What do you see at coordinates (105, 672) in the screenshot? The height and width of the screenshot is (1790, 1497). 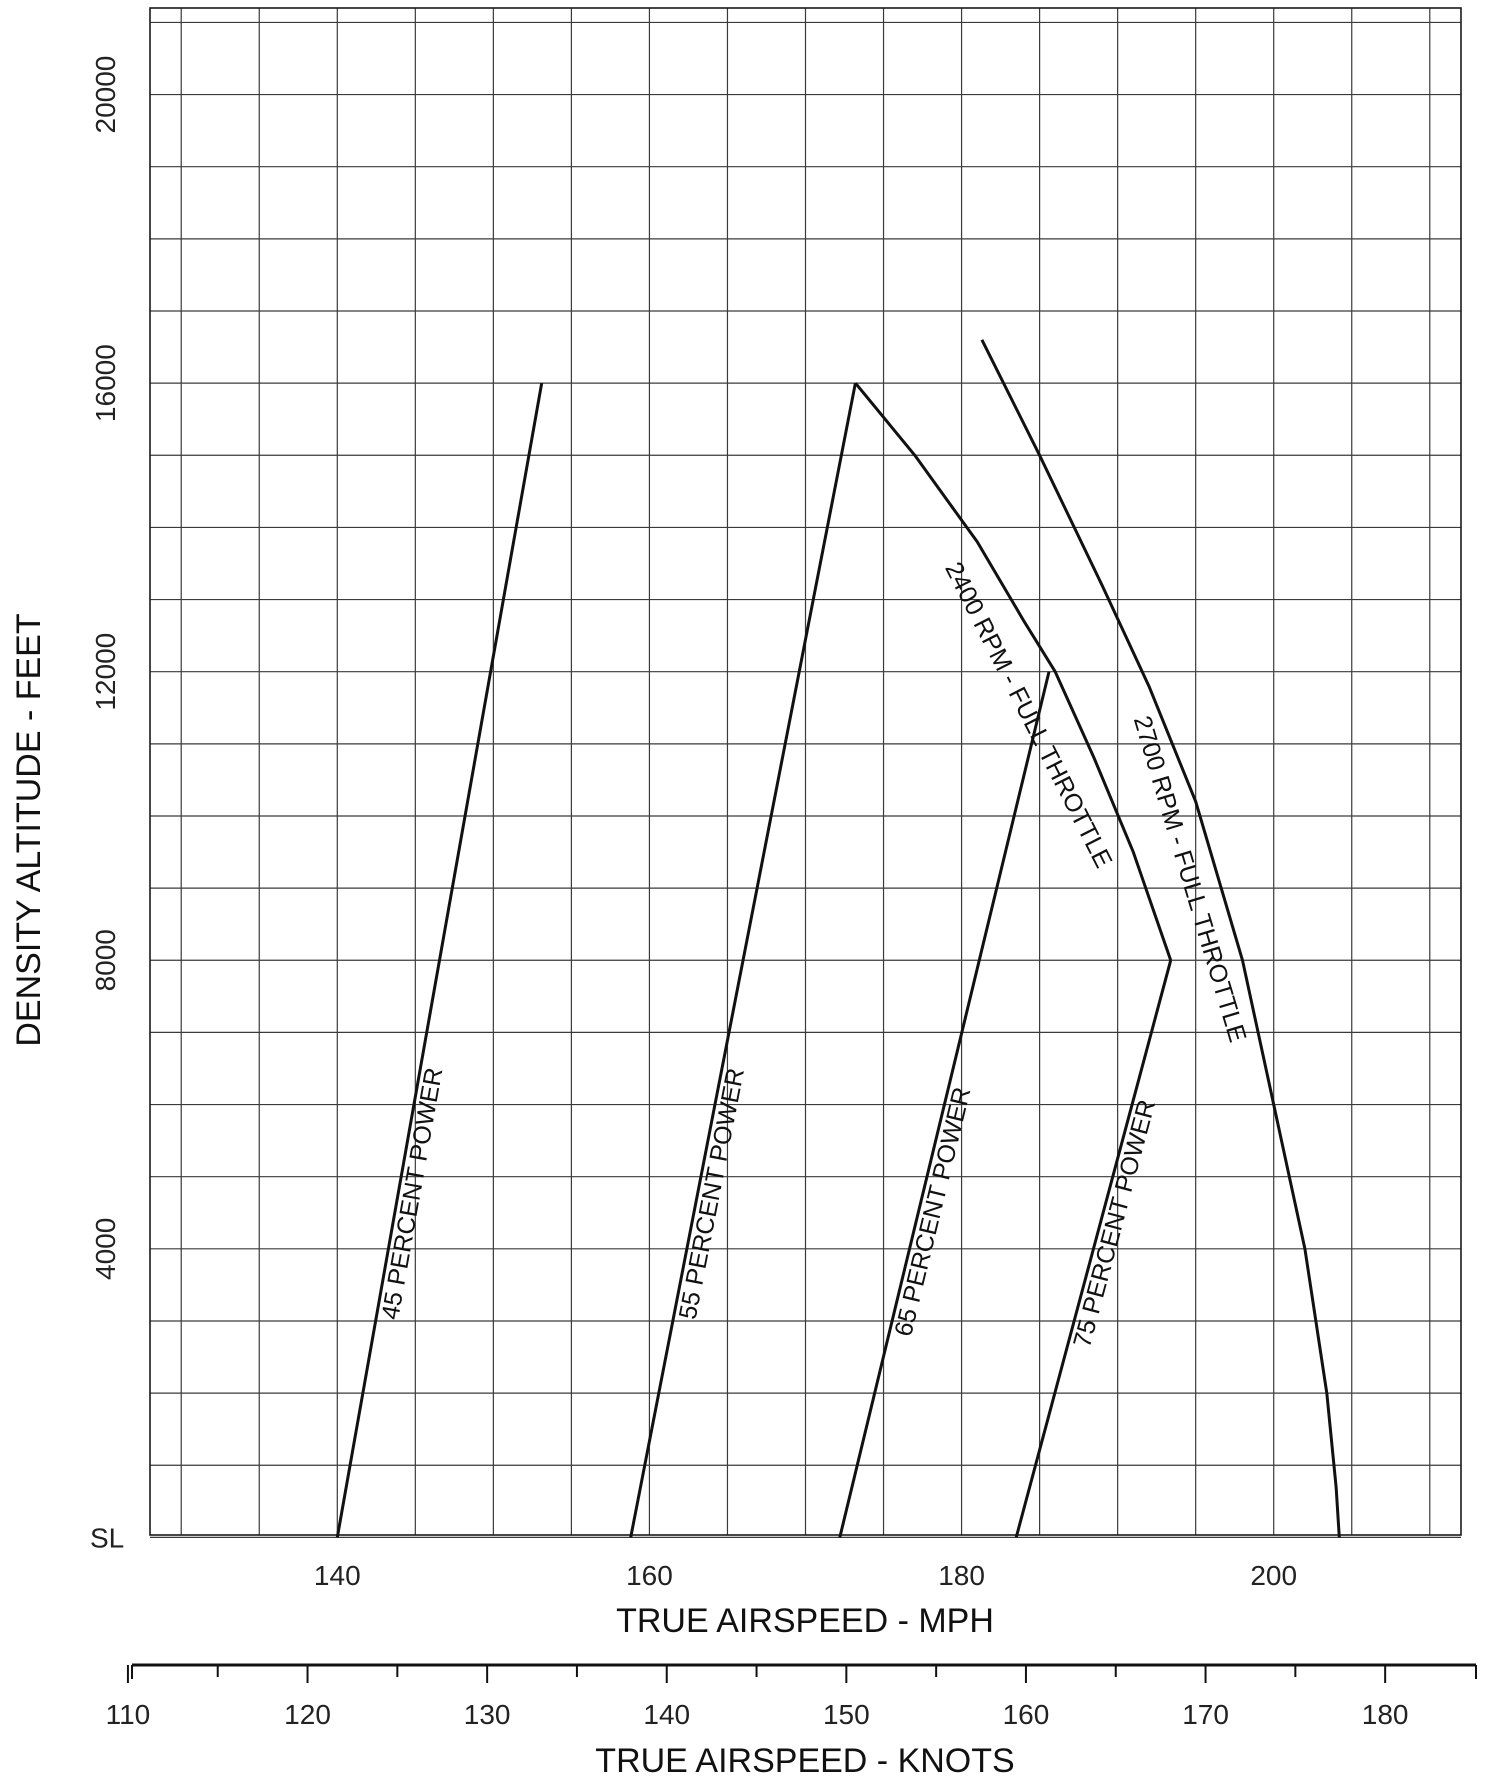 I see `y-tick-label: 12000` at bounding box center [105, 672].